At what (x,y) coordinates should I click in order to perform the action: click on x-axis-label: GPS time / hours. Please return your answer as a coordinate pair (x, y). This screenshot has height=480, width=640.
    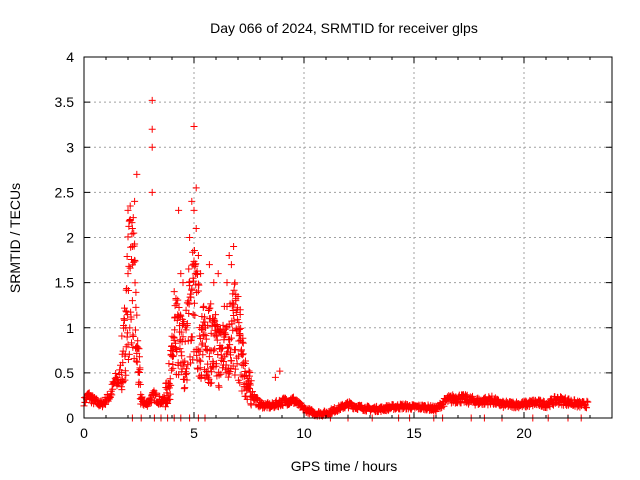
    Looking at the image, I should click on (344, 466).